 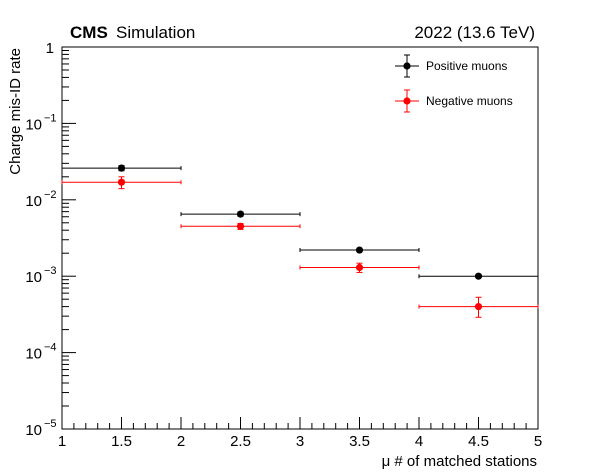 I want to click on y-axis-title: Charge mis-ID rate, so click(x=15, y=111).